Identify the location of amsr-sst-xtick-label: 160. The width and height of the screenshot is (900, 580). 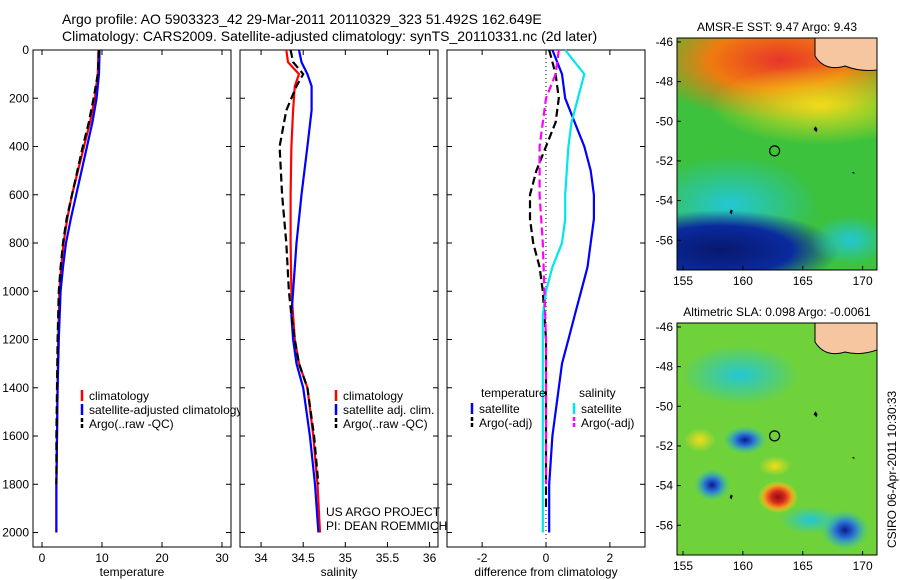
(743, 281).